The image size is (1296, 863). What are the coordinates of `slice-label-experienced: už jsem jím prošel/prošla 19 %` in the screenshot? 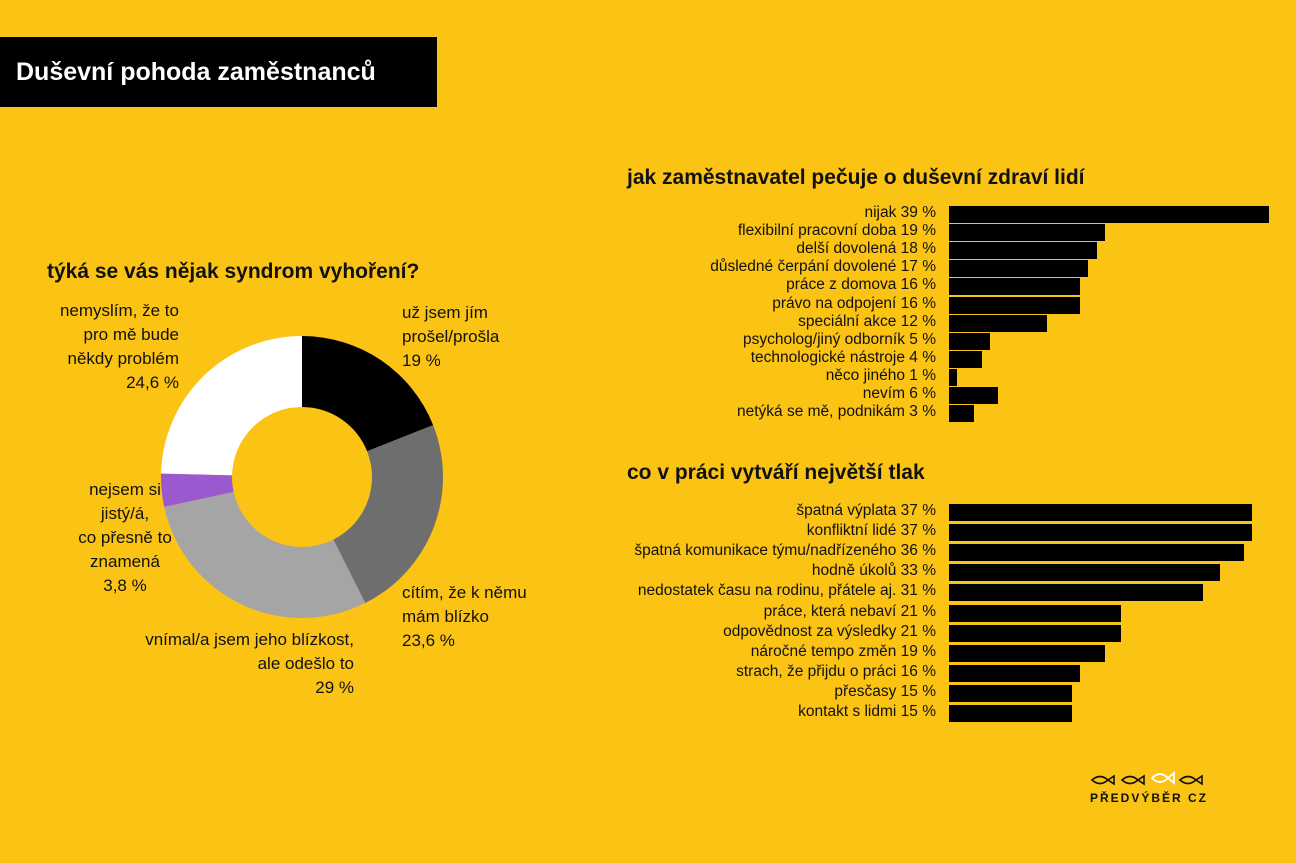 It's located at (450, 337).